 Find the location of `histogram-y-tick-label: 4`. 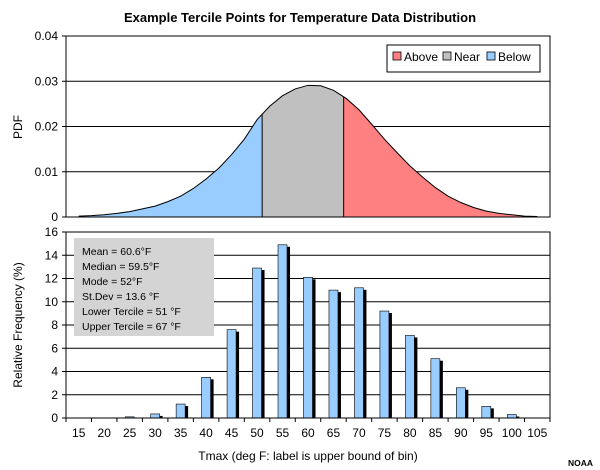

histogram-y-tick-label: 4 is located at coordinates (54, 372).